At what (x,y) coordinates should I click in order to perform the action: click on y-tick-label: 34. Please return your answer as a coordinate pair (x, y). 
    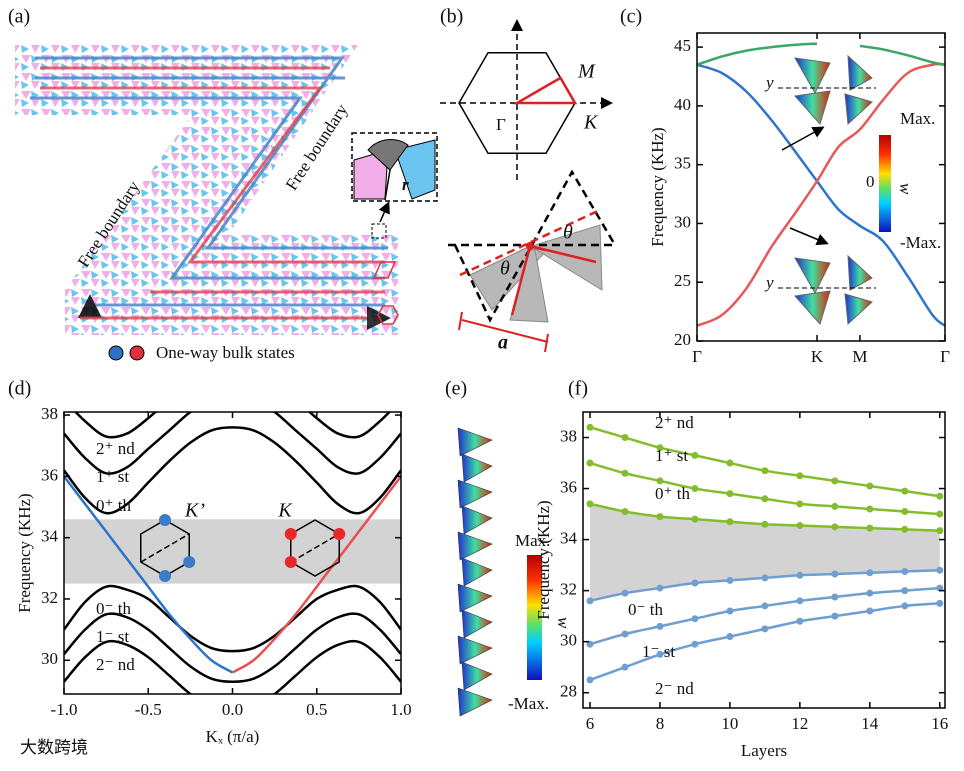
    Looking at the image, I should click on (569, 537).